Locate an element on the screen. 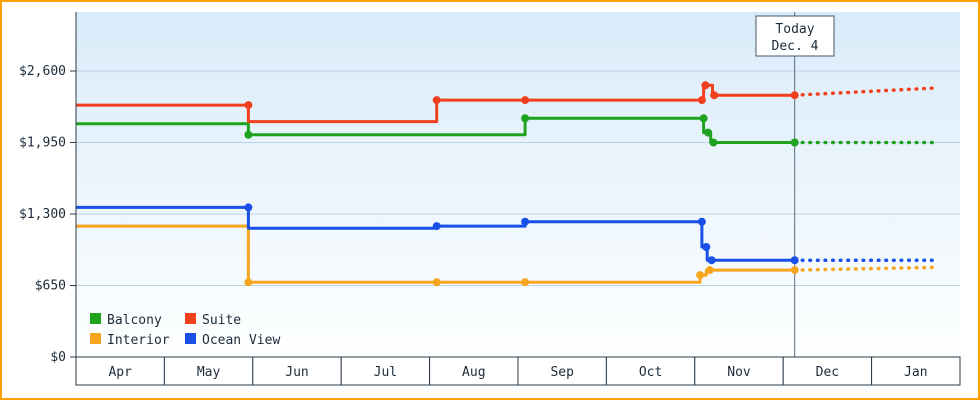  series-line-suite is located at coordinates (435, 103).